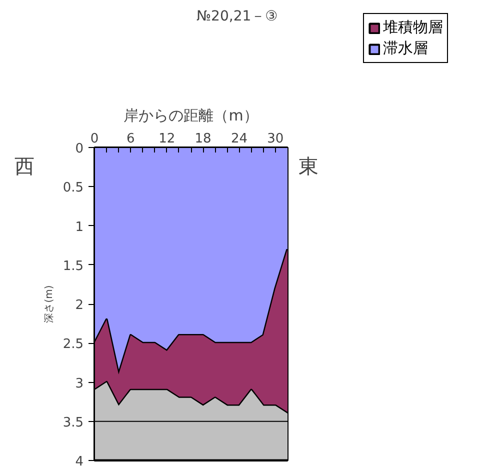  Describe the element at coordinates (130, 139) in the screenshot. I see `x-tick-label: 6` at that location.